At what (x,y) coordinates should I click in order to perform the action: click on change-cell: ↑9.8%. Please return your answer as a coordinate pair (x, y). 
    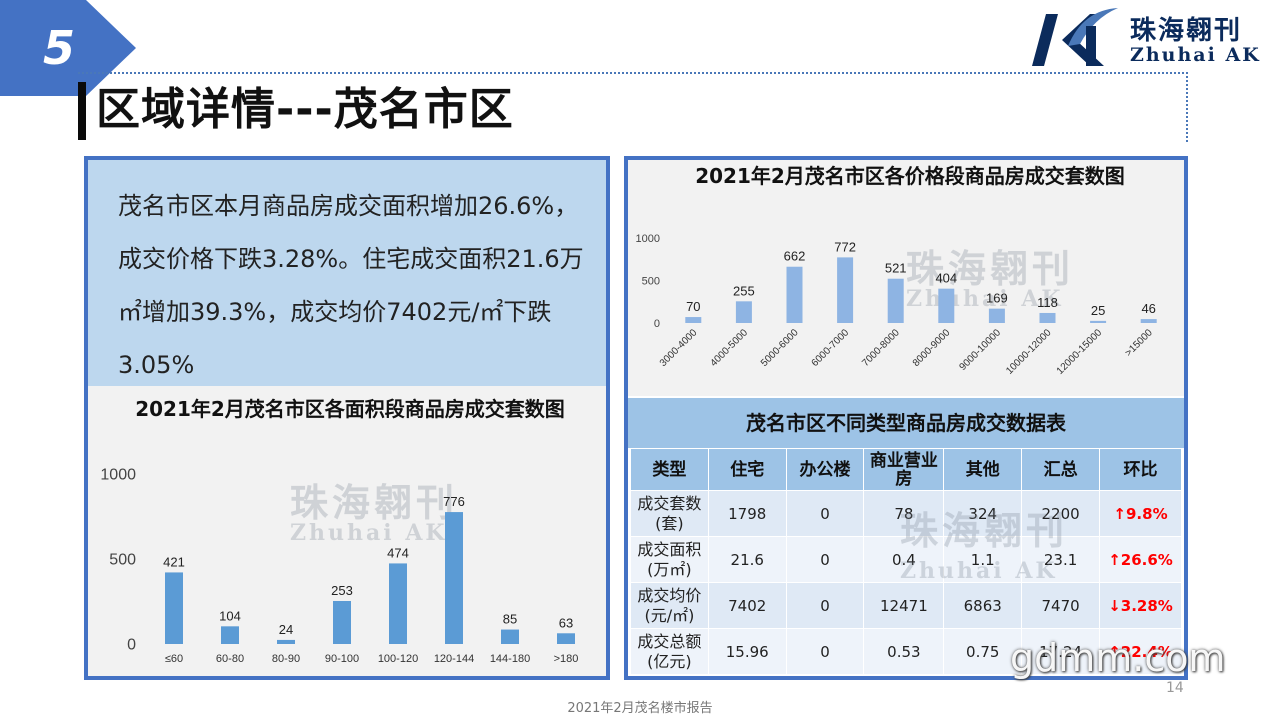
    Looking at the image, I should click on (1140, 513).